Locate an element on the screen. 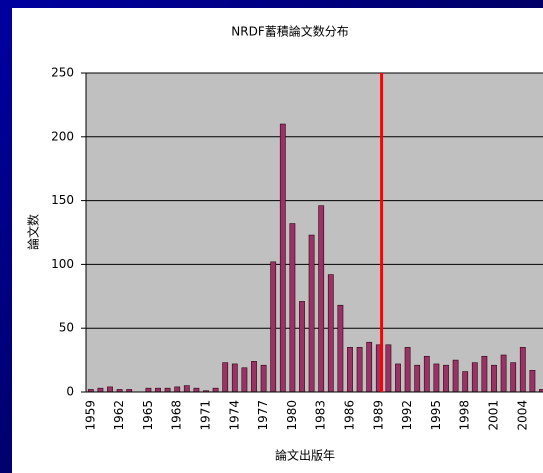 The height and width of the screenshot is (473, 543). x-tick-label: 1968 is located at coordinates (177, 415).